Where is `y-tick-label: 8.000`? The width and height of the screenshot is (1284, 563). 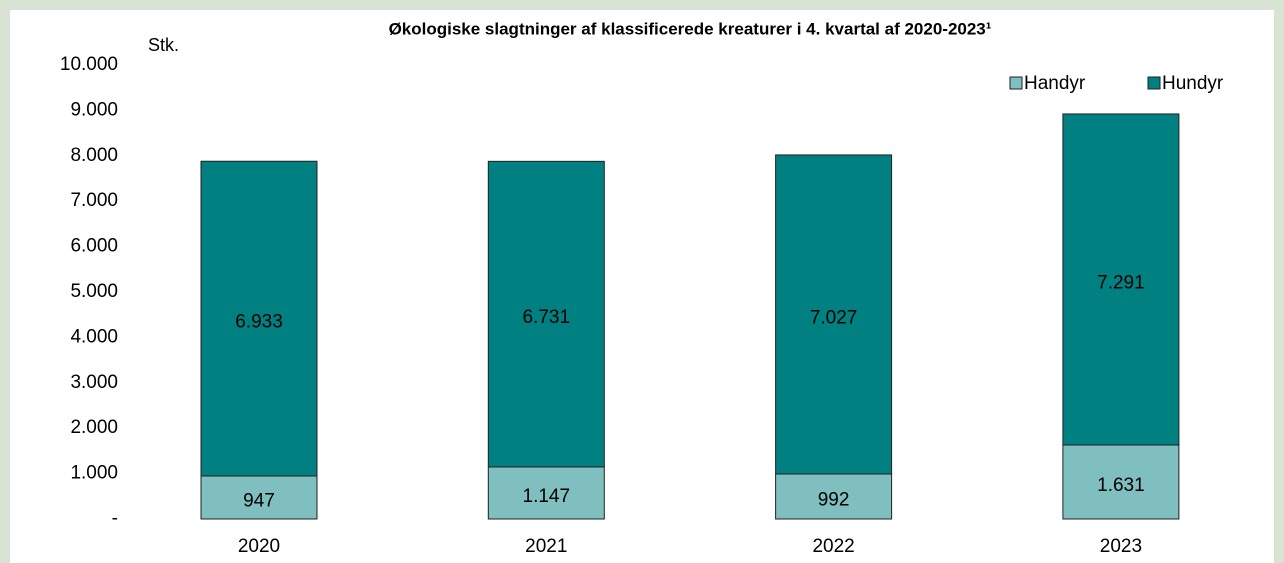
y-tick-label: 8.000 is located at coordinates (94, 155).